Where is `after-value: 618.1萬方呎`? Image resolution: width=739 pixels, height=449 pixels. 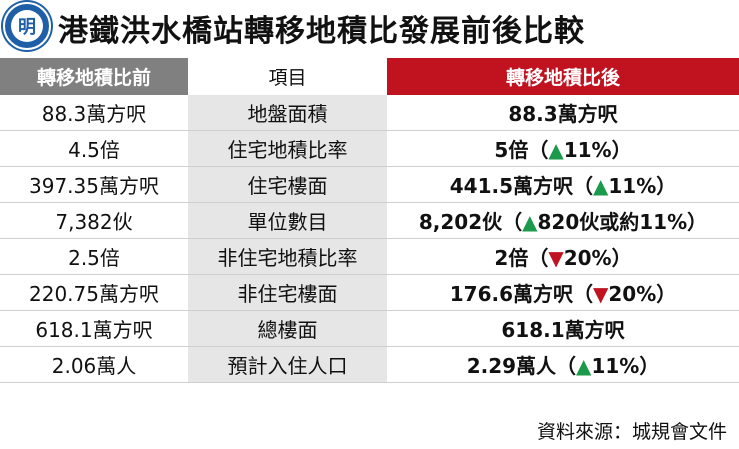 after-value: 618.1萬方呎 is located at coordinates (563, 330).